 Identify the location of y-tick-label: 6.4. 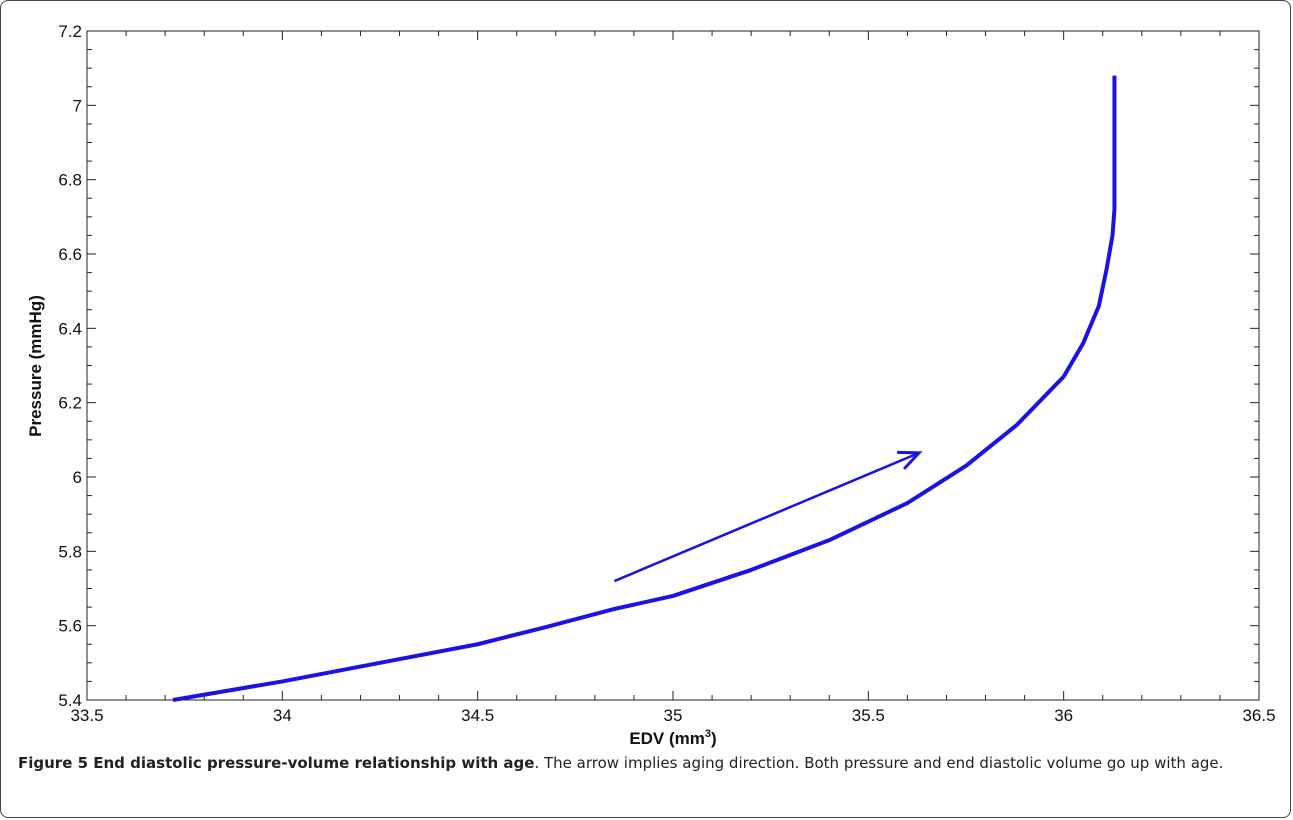
(70, 328).